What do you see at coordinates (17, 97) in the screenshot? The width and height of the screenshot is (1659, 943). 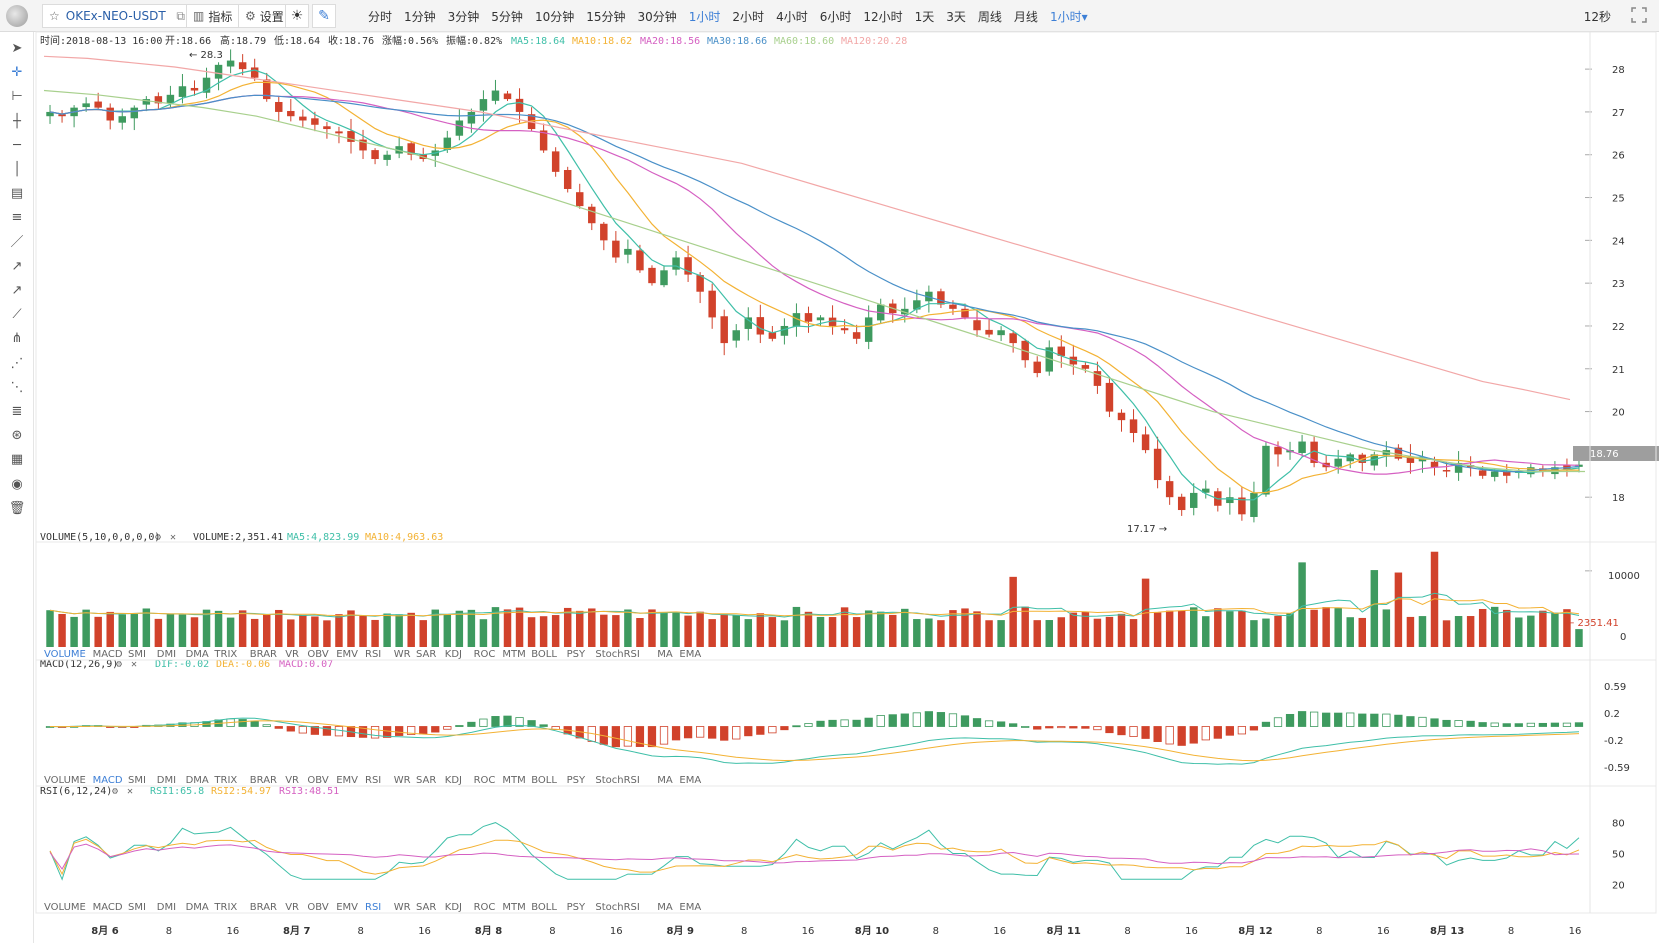 I see `segment-icon: ⊢` at bounding box center [17, 97].